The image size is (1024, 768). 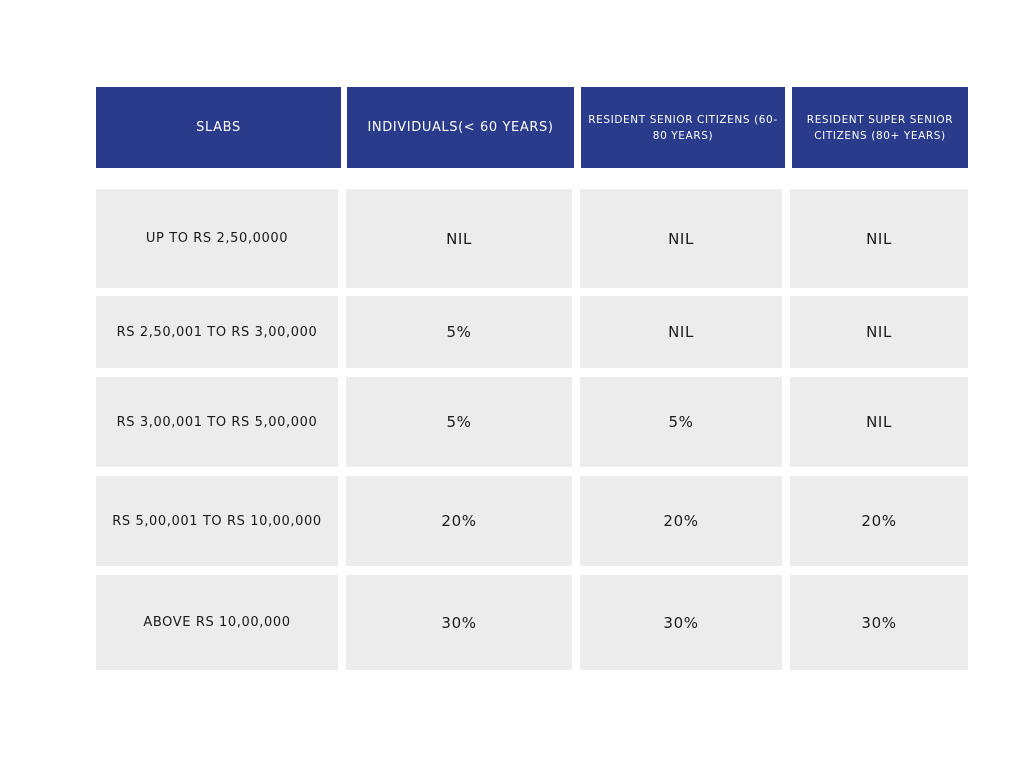 I want to click on cell-slab: ABOVE RS 10,00,000, so click(x=217, y=622).